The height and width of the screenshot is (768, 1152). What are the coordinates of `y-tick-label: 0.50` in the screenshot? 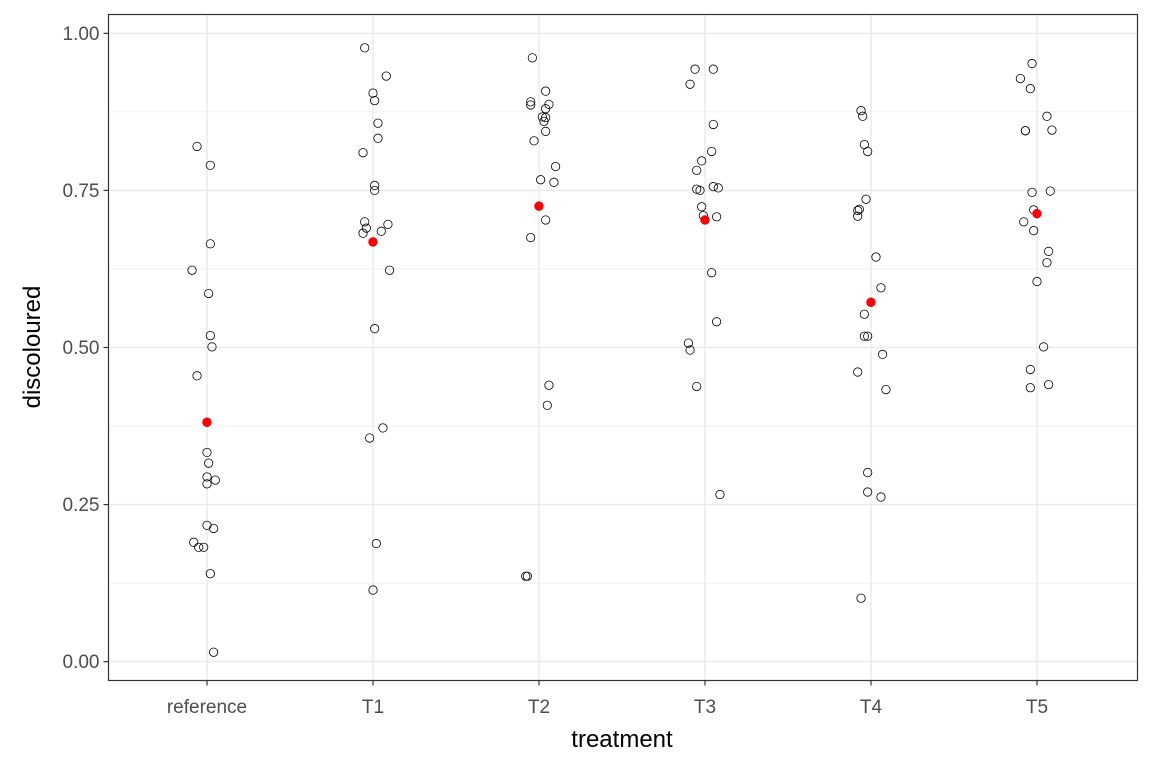 It's located at (81, 348).